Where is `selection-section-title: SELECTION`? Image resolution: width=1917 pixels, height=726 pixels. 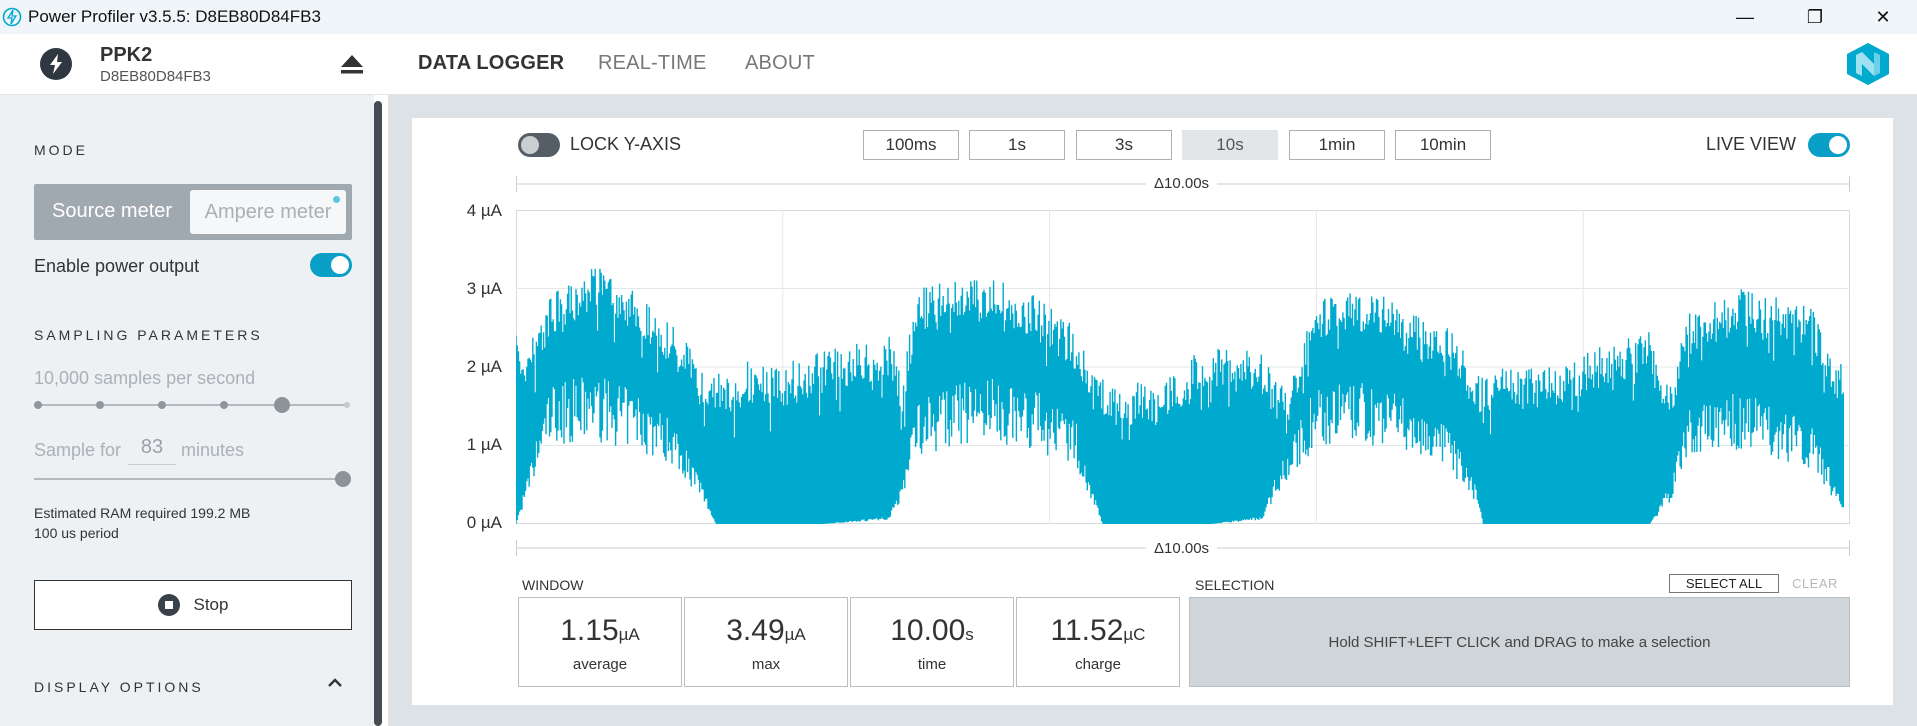
selection-section-title: SELECTION is located at coordinates (1235, 585).